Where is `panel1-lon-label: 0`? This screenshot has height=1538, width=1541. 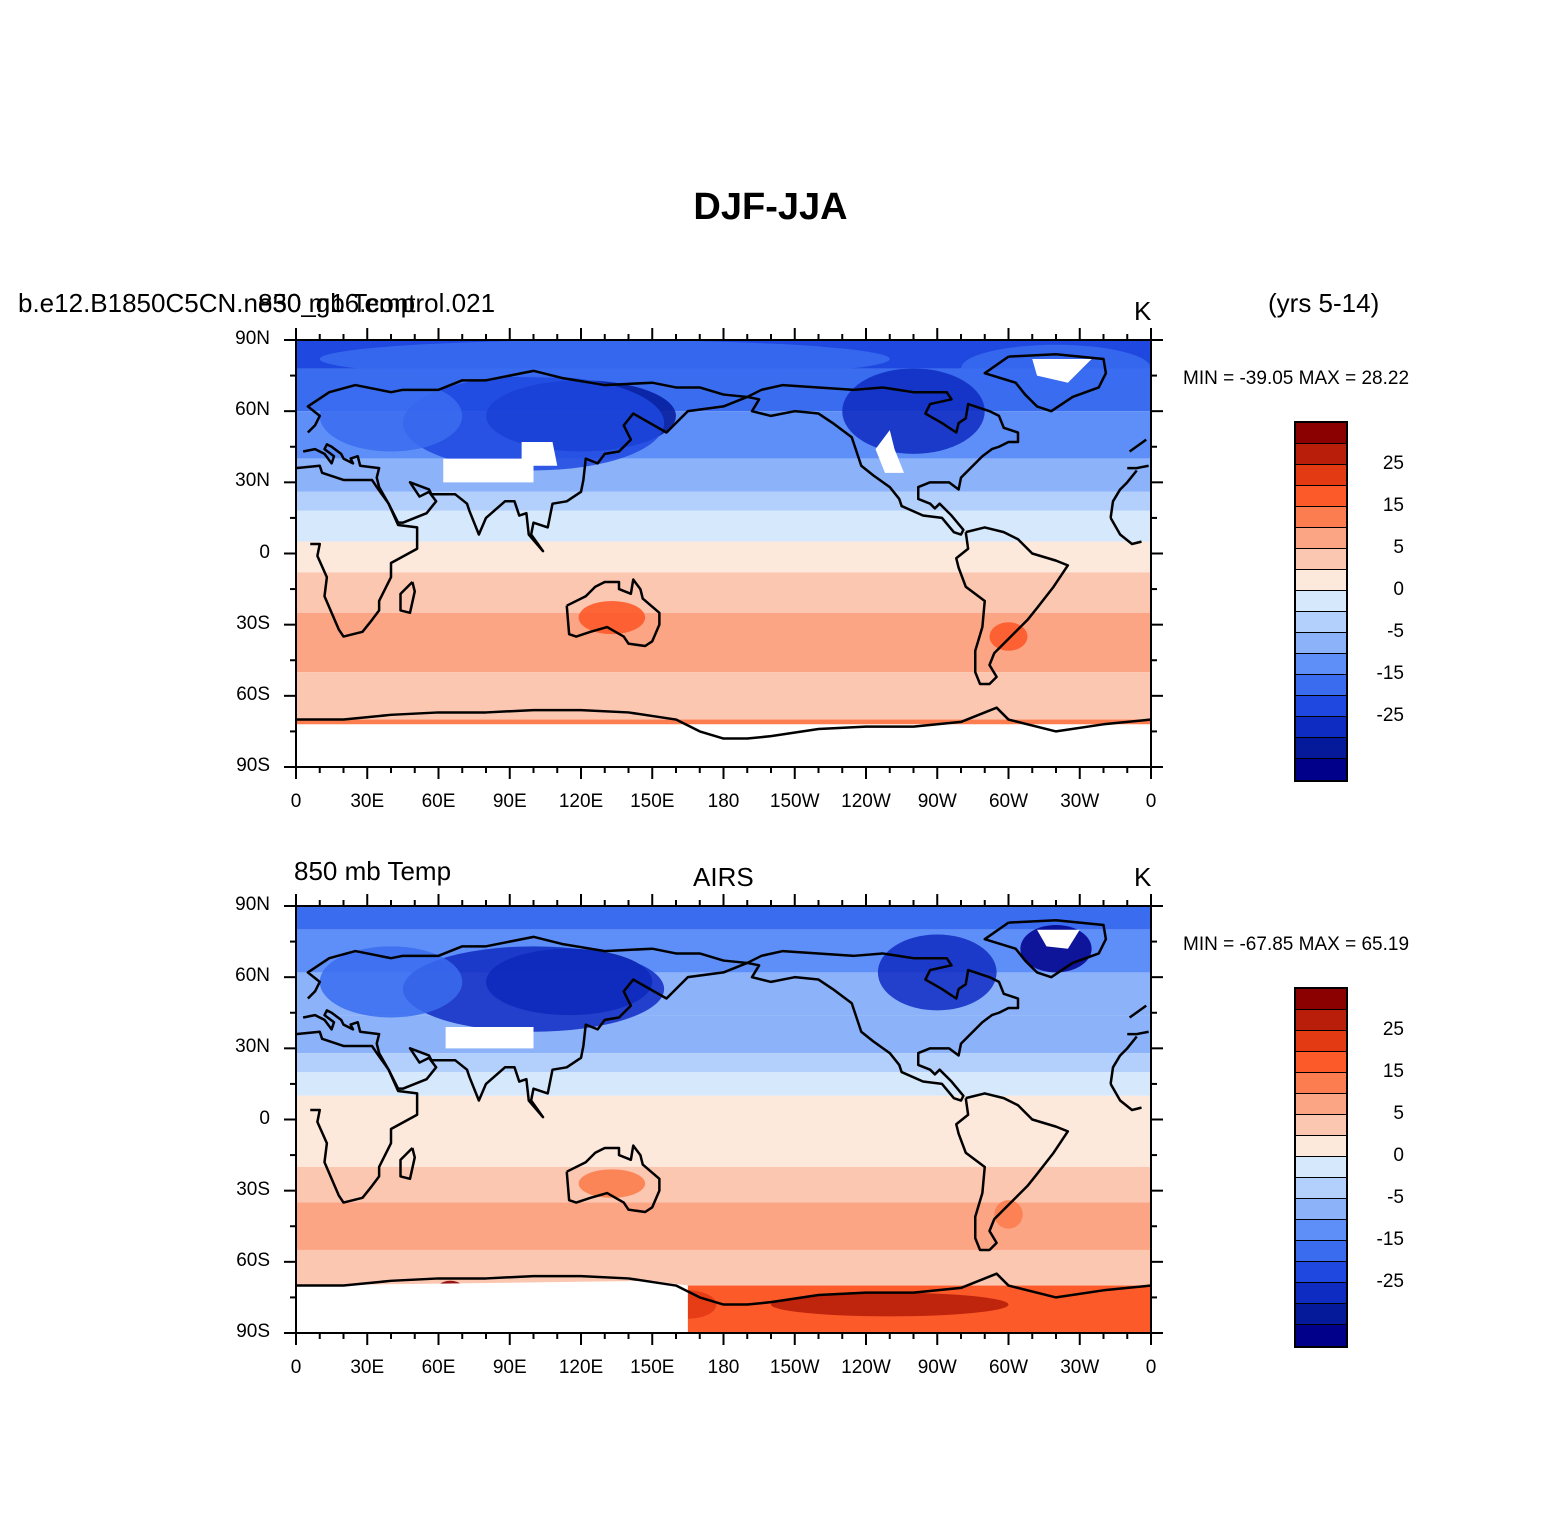 panel1-lon-label: 0 is located at coordinates (296, 801).